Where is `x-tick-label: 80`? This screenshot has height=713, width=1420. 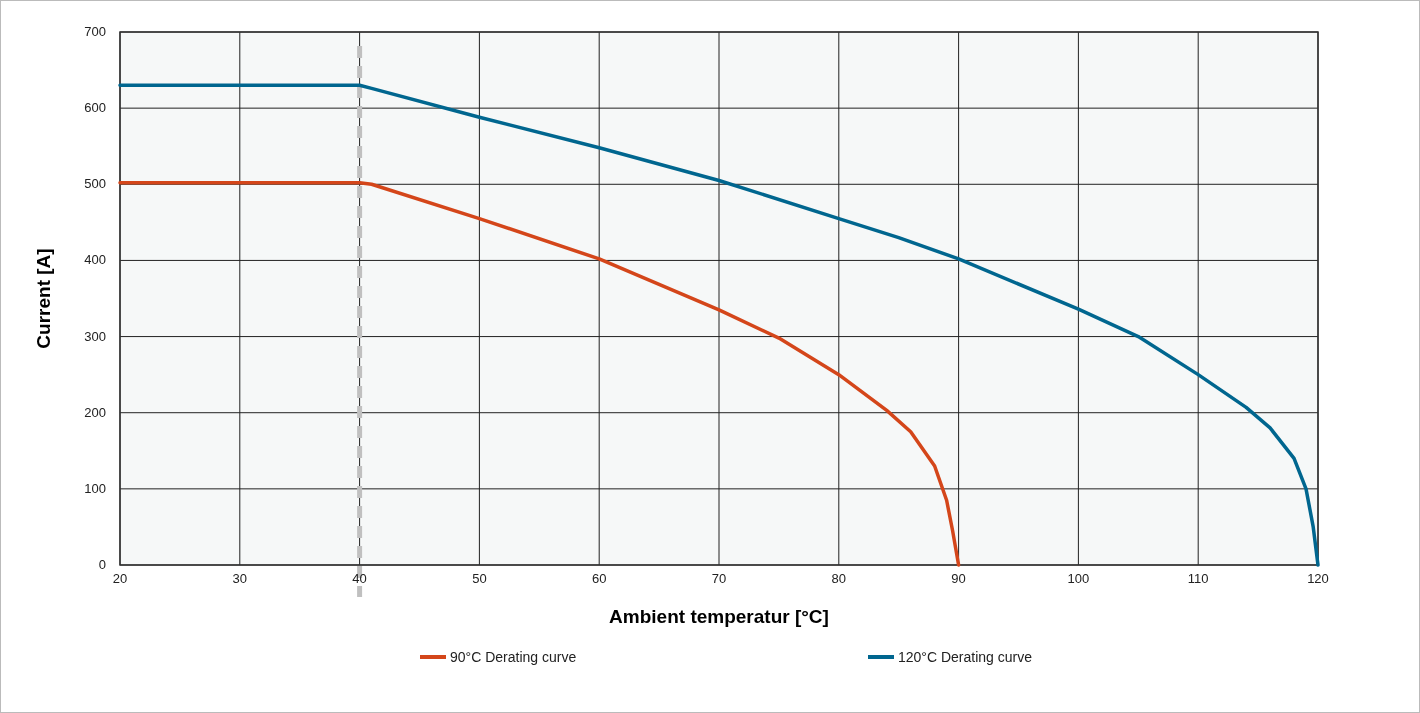 x-tick-label: 80 is located at coordinates (839, 578).